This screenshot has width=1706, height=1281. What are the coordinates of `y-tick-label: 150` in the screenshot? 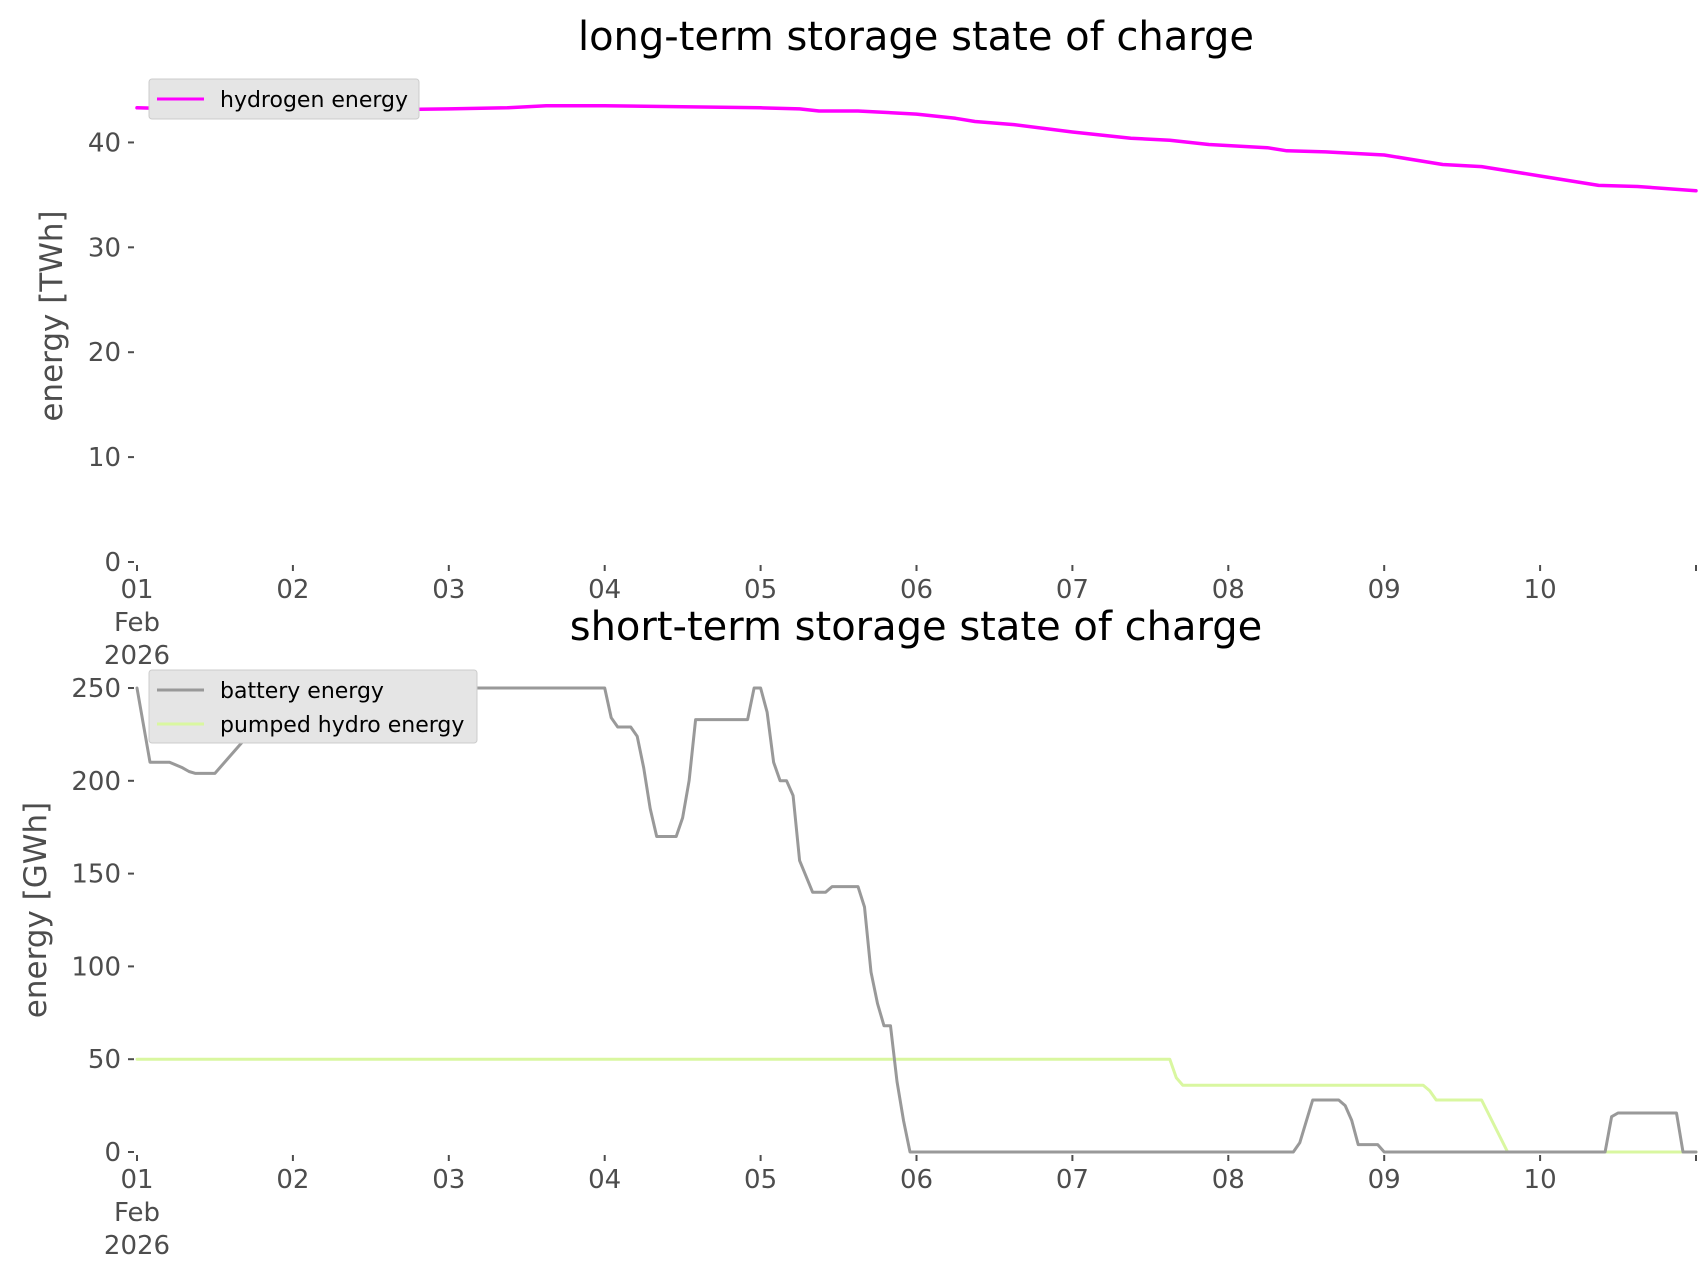 It's located at (96, 875).